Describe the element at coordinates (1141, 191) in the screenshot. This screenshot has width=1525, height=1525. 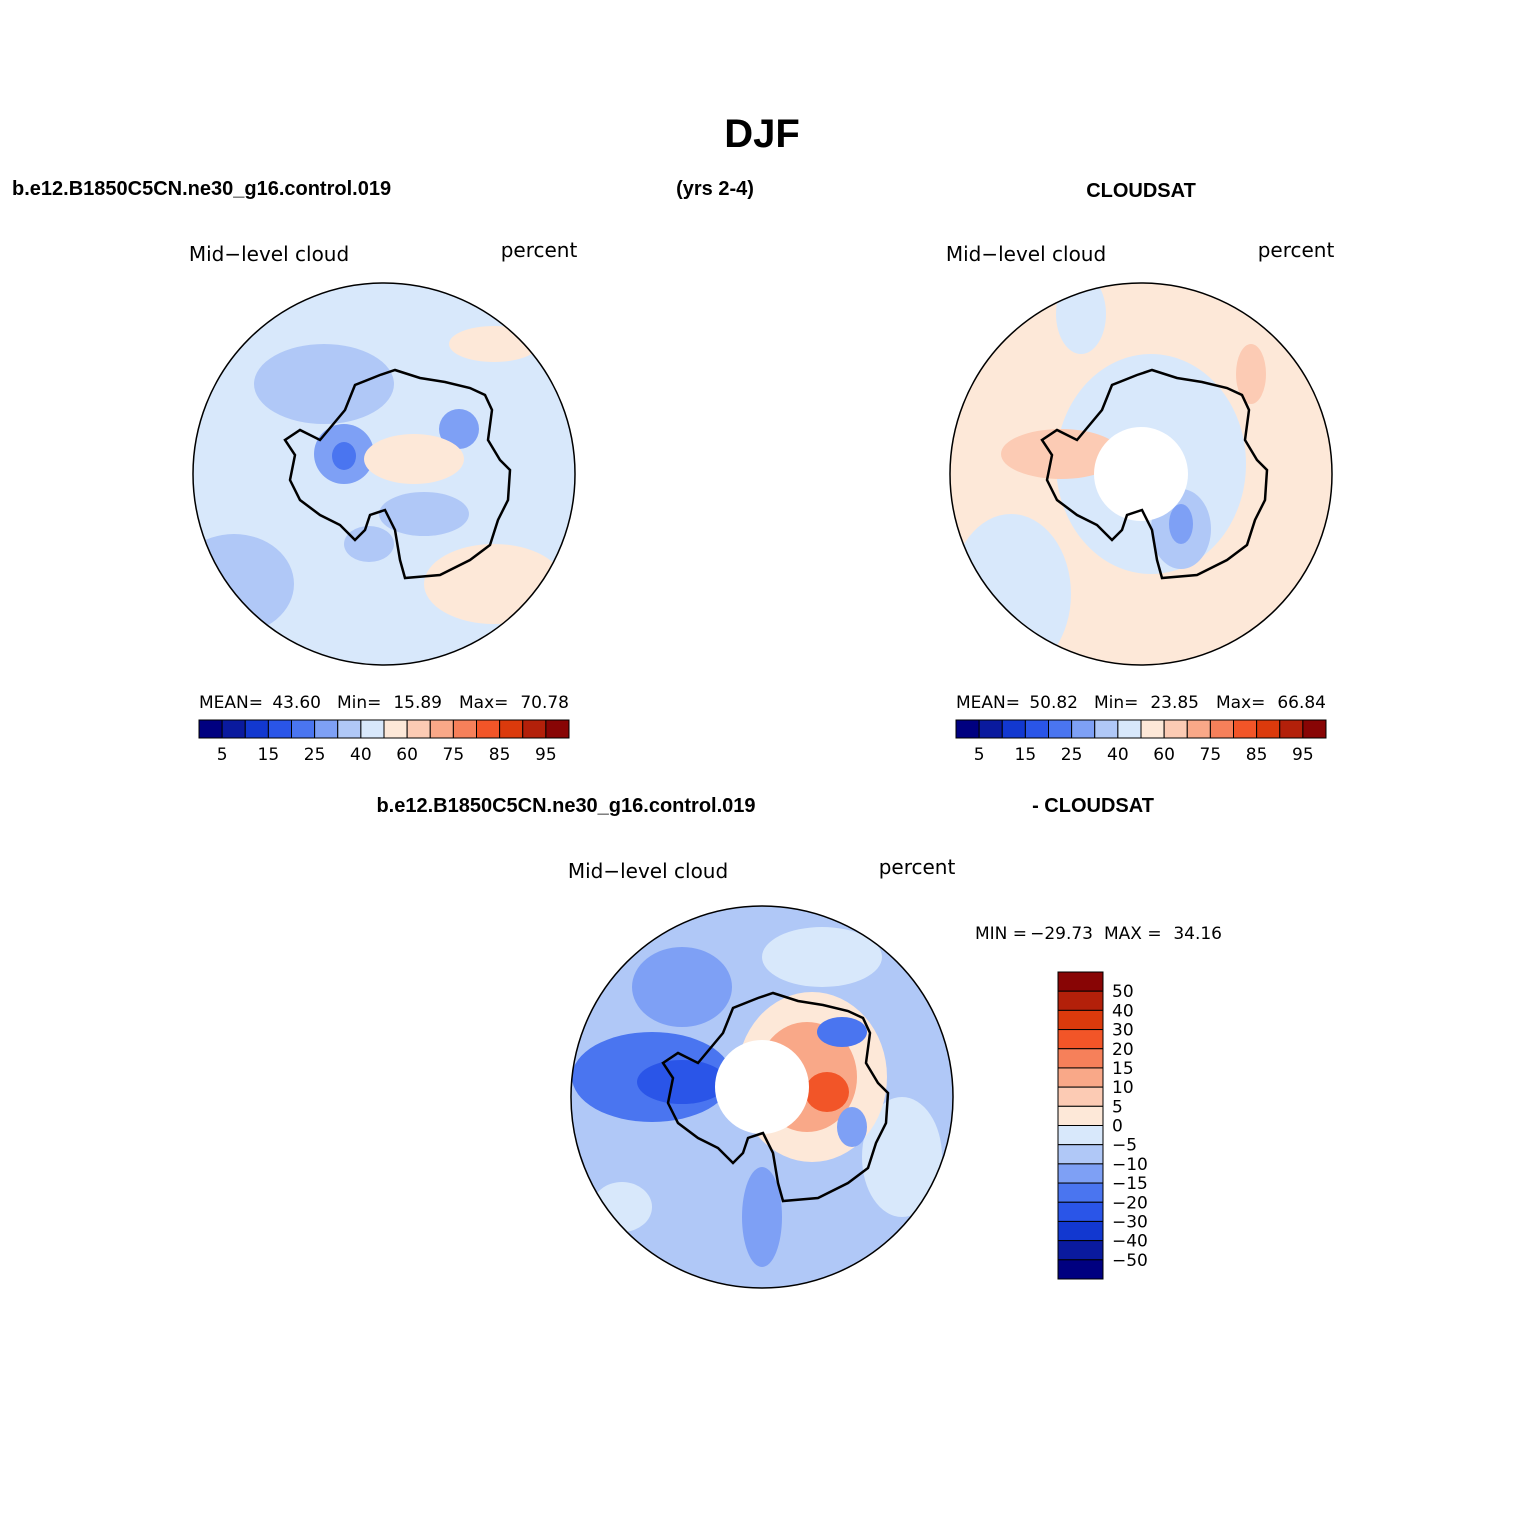
I see `header-right: CLOUDSAT` at that location.